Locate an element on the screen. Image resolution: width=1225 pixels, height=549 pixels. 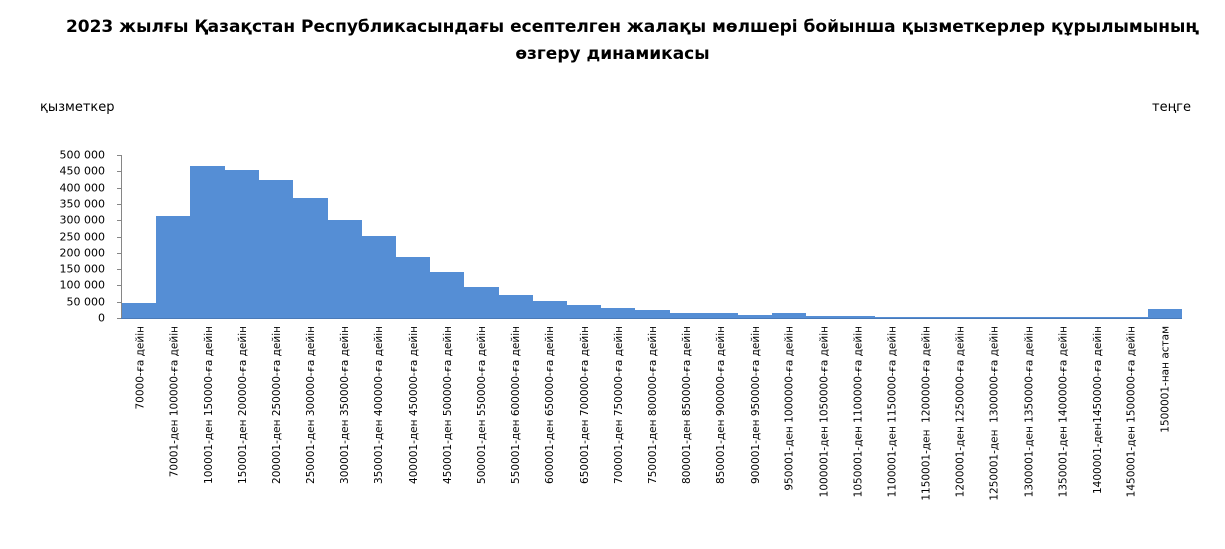
x-tick-label: 400001-ден 450000-ға дейін is located at coordinates (413, 405).